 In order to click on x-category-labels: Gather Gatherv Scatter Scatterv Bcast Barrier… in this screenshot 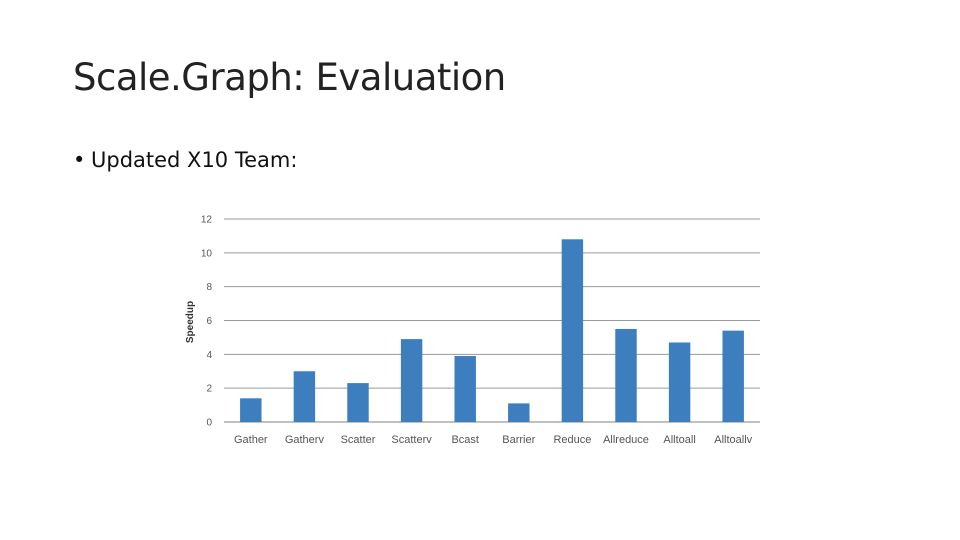, I will do `click(493, 440)`.